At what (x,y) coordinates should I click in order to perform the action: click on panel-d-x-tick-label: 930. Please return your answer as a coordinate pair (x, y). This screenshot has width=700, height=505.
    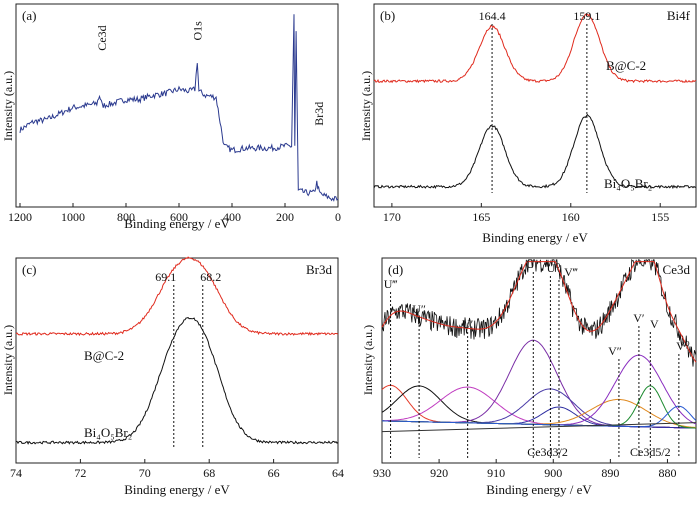
    Looking at the image, I should click on (382, 473).